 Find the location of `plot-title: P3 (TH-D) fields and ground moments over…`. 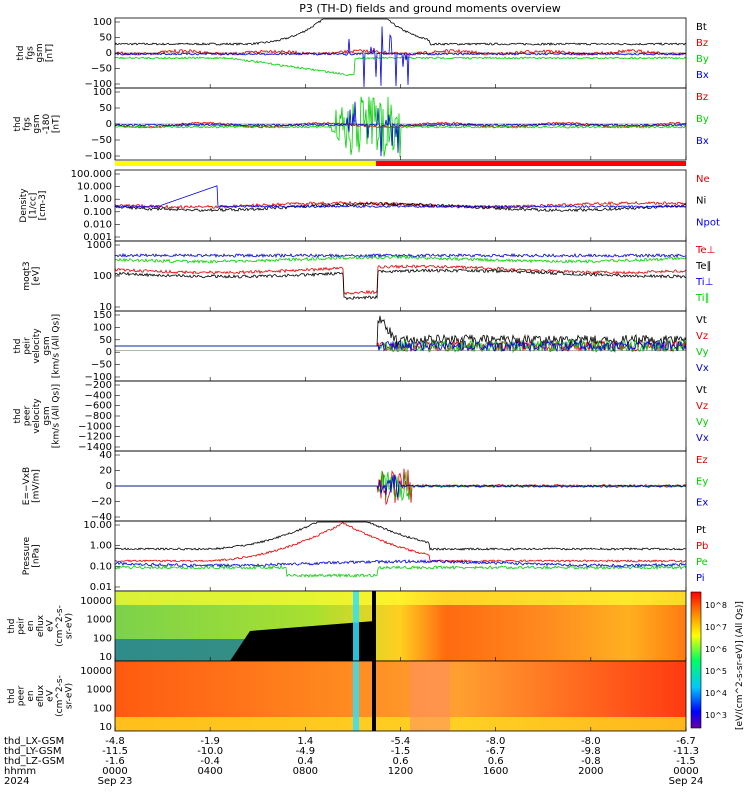

plot-title: P3 (TH-D) fields and ground moments over… is located at coordinates (430, 8).